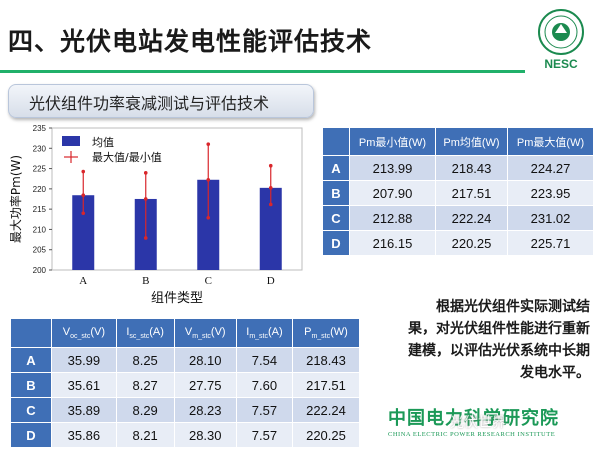  I want to click on note-line: 根据光伏组件实际测试结, so click(513, 307).